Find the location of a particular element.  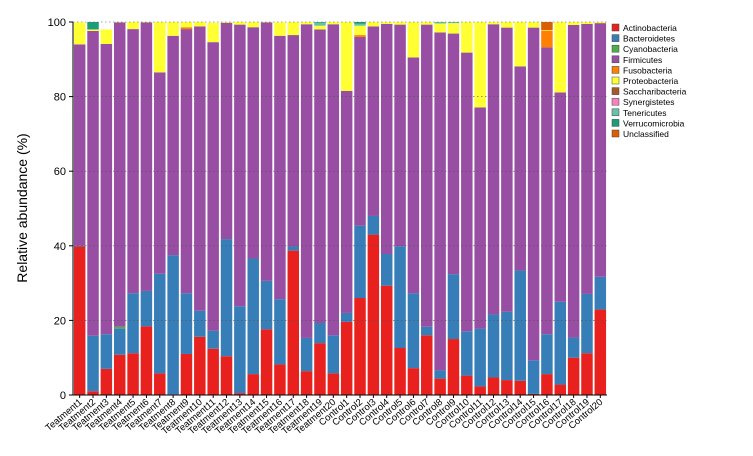

y-tick-label-0: 0 is located at coordinates (63, 396).